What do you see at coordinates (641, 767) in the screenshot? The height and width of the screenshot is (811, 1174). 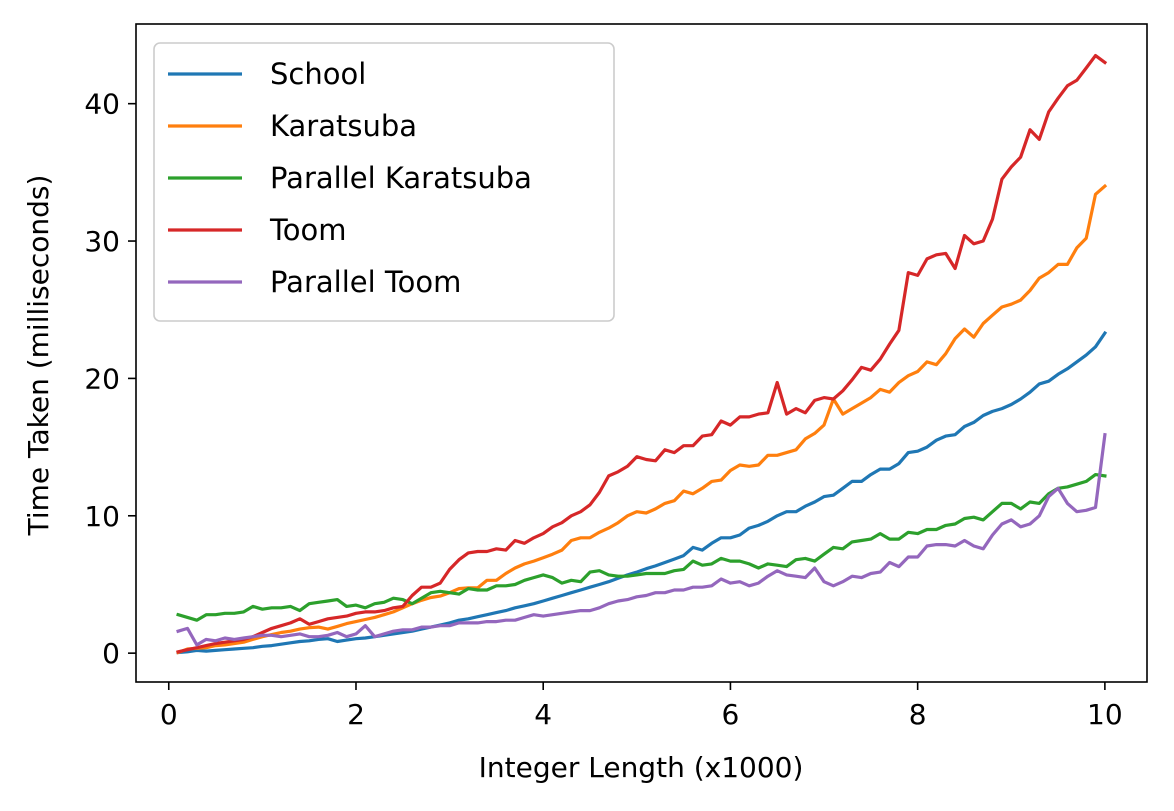 I see `x-axis-title: Integer Length (x1000)` at bounding box center [641, 767].